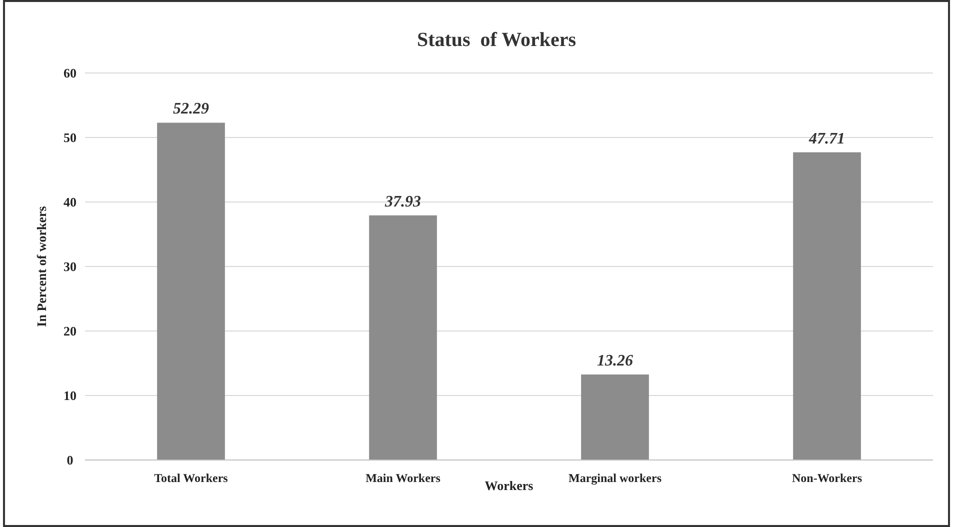 The image size is (953, 527). What do you see at coordinates (615, 361) in the screenshot?
I see `data-label: 13.26` at bounding box center [615, 361].